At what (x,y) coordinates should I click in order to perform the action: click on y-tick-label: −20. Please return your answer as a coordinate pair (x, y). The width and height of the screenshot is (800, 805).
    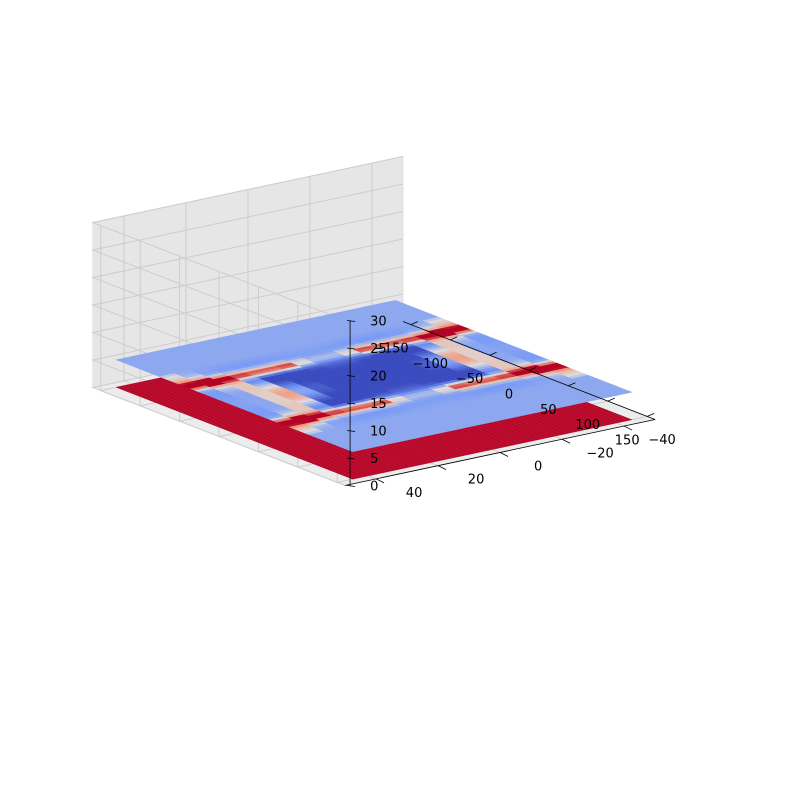
    Looking at the image, I should click on (599, 453).